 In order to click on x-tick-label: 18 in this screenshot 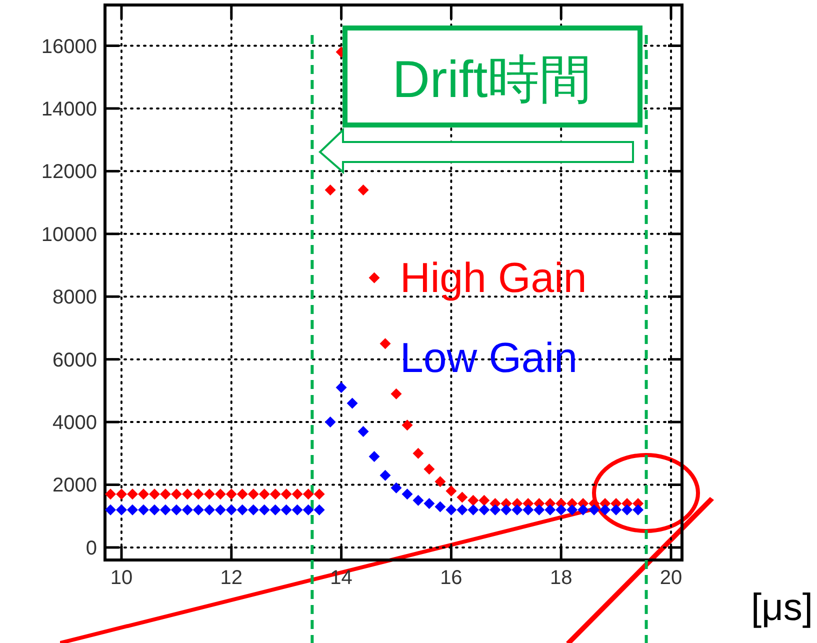, I will do `click(561, 578)`.